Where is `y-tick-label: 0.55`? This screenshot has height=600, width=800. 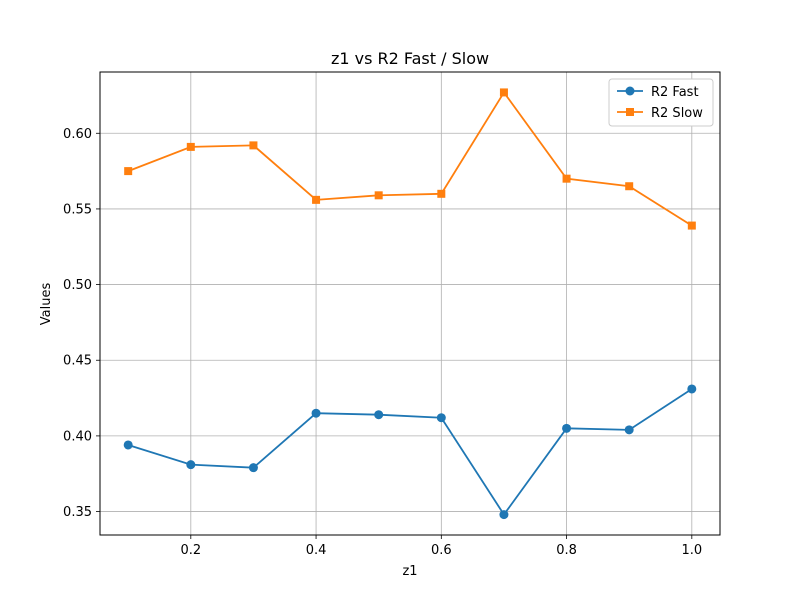
y-tick-label: 0.55 is located at coordinates (77, 209).